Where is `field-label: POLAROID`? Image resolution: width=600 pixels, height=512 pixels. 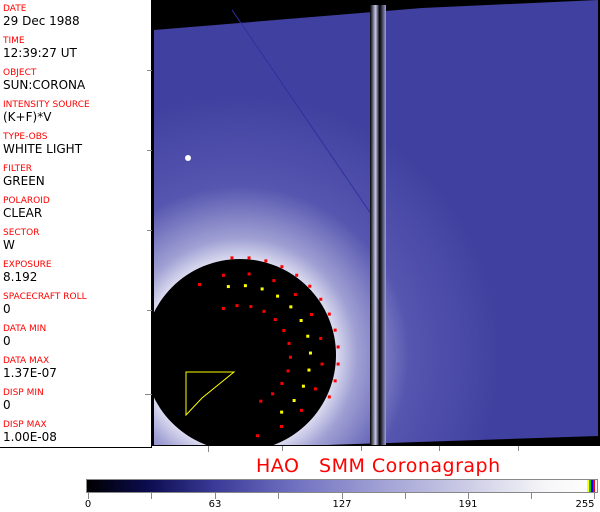 field-label: POLAROID is located at coordinates (26, 201).